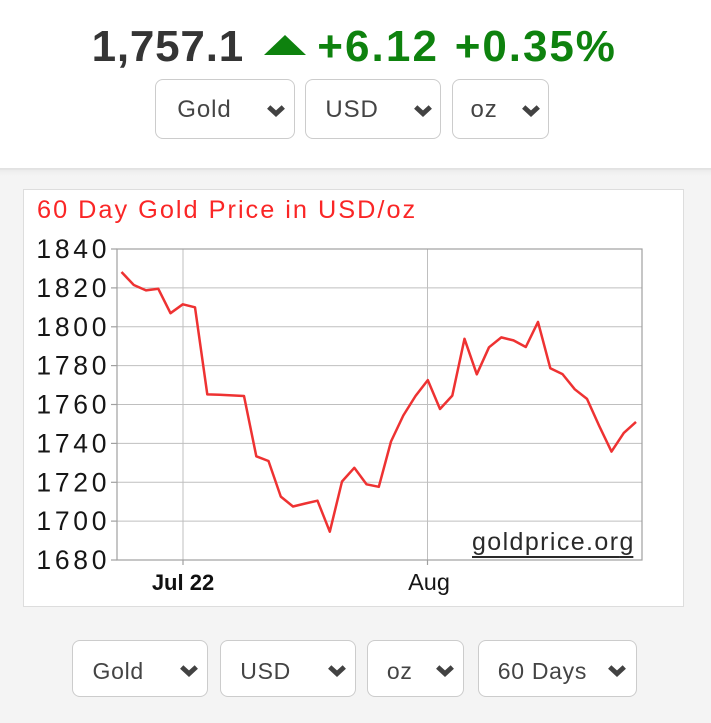 Image resolution: width=711 pixels, height=723 pixels. I want to click on svg-text: 1740, so click(73, 443).